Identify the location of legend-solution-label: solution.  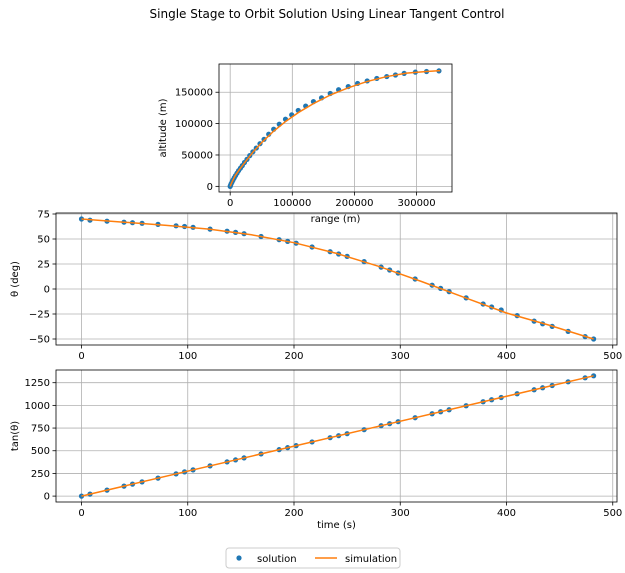
(277, 559).